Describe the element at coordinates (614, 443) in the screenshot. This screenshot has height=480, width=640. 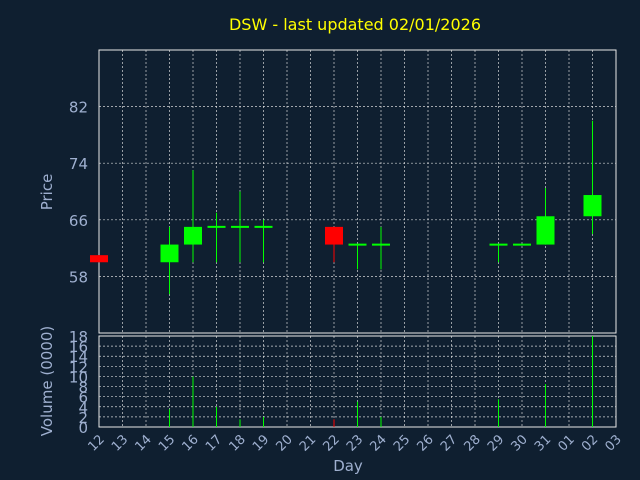
I see `x-tick-label: 03` at that location.